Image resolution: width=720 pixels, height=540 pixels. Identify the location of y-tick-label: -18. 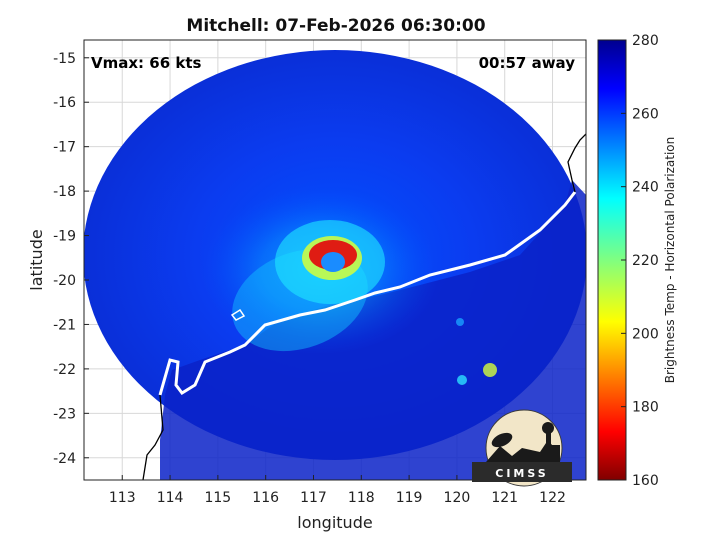
(64, 192).